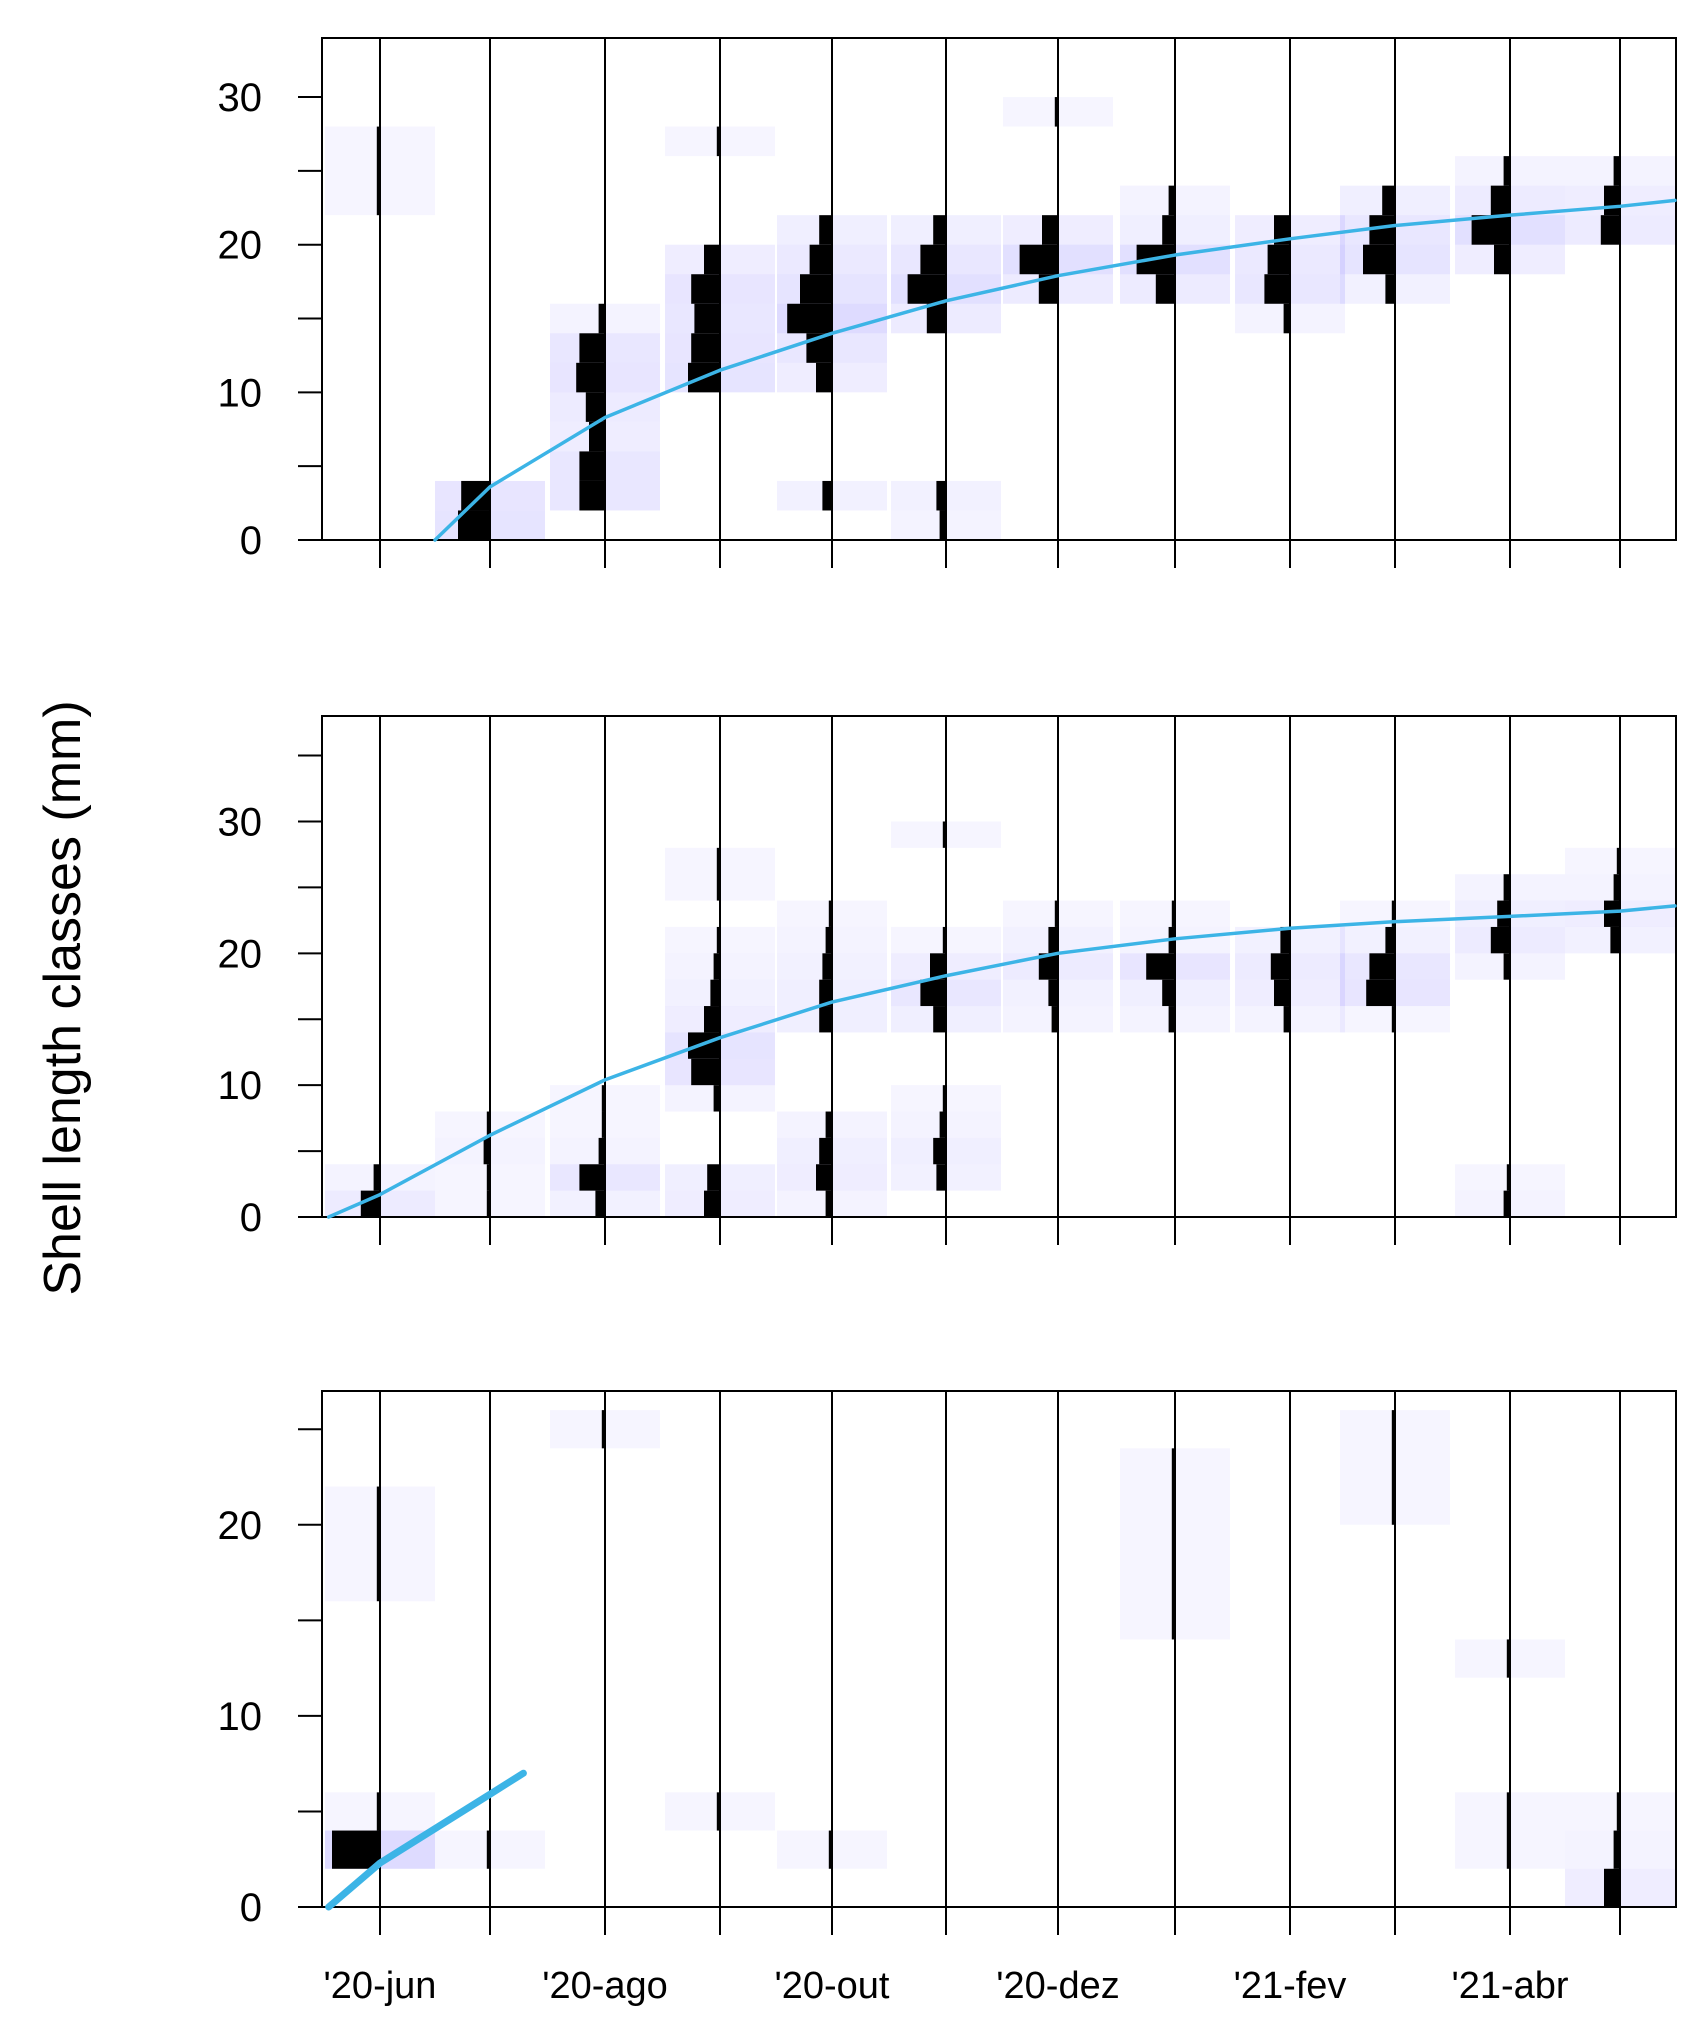 This screenshot has width=1707, height=2039. Describe the element at coordinates (380, 1986) in the screenshot. I see `x-axis-tick-label: '20-jun` at that location.